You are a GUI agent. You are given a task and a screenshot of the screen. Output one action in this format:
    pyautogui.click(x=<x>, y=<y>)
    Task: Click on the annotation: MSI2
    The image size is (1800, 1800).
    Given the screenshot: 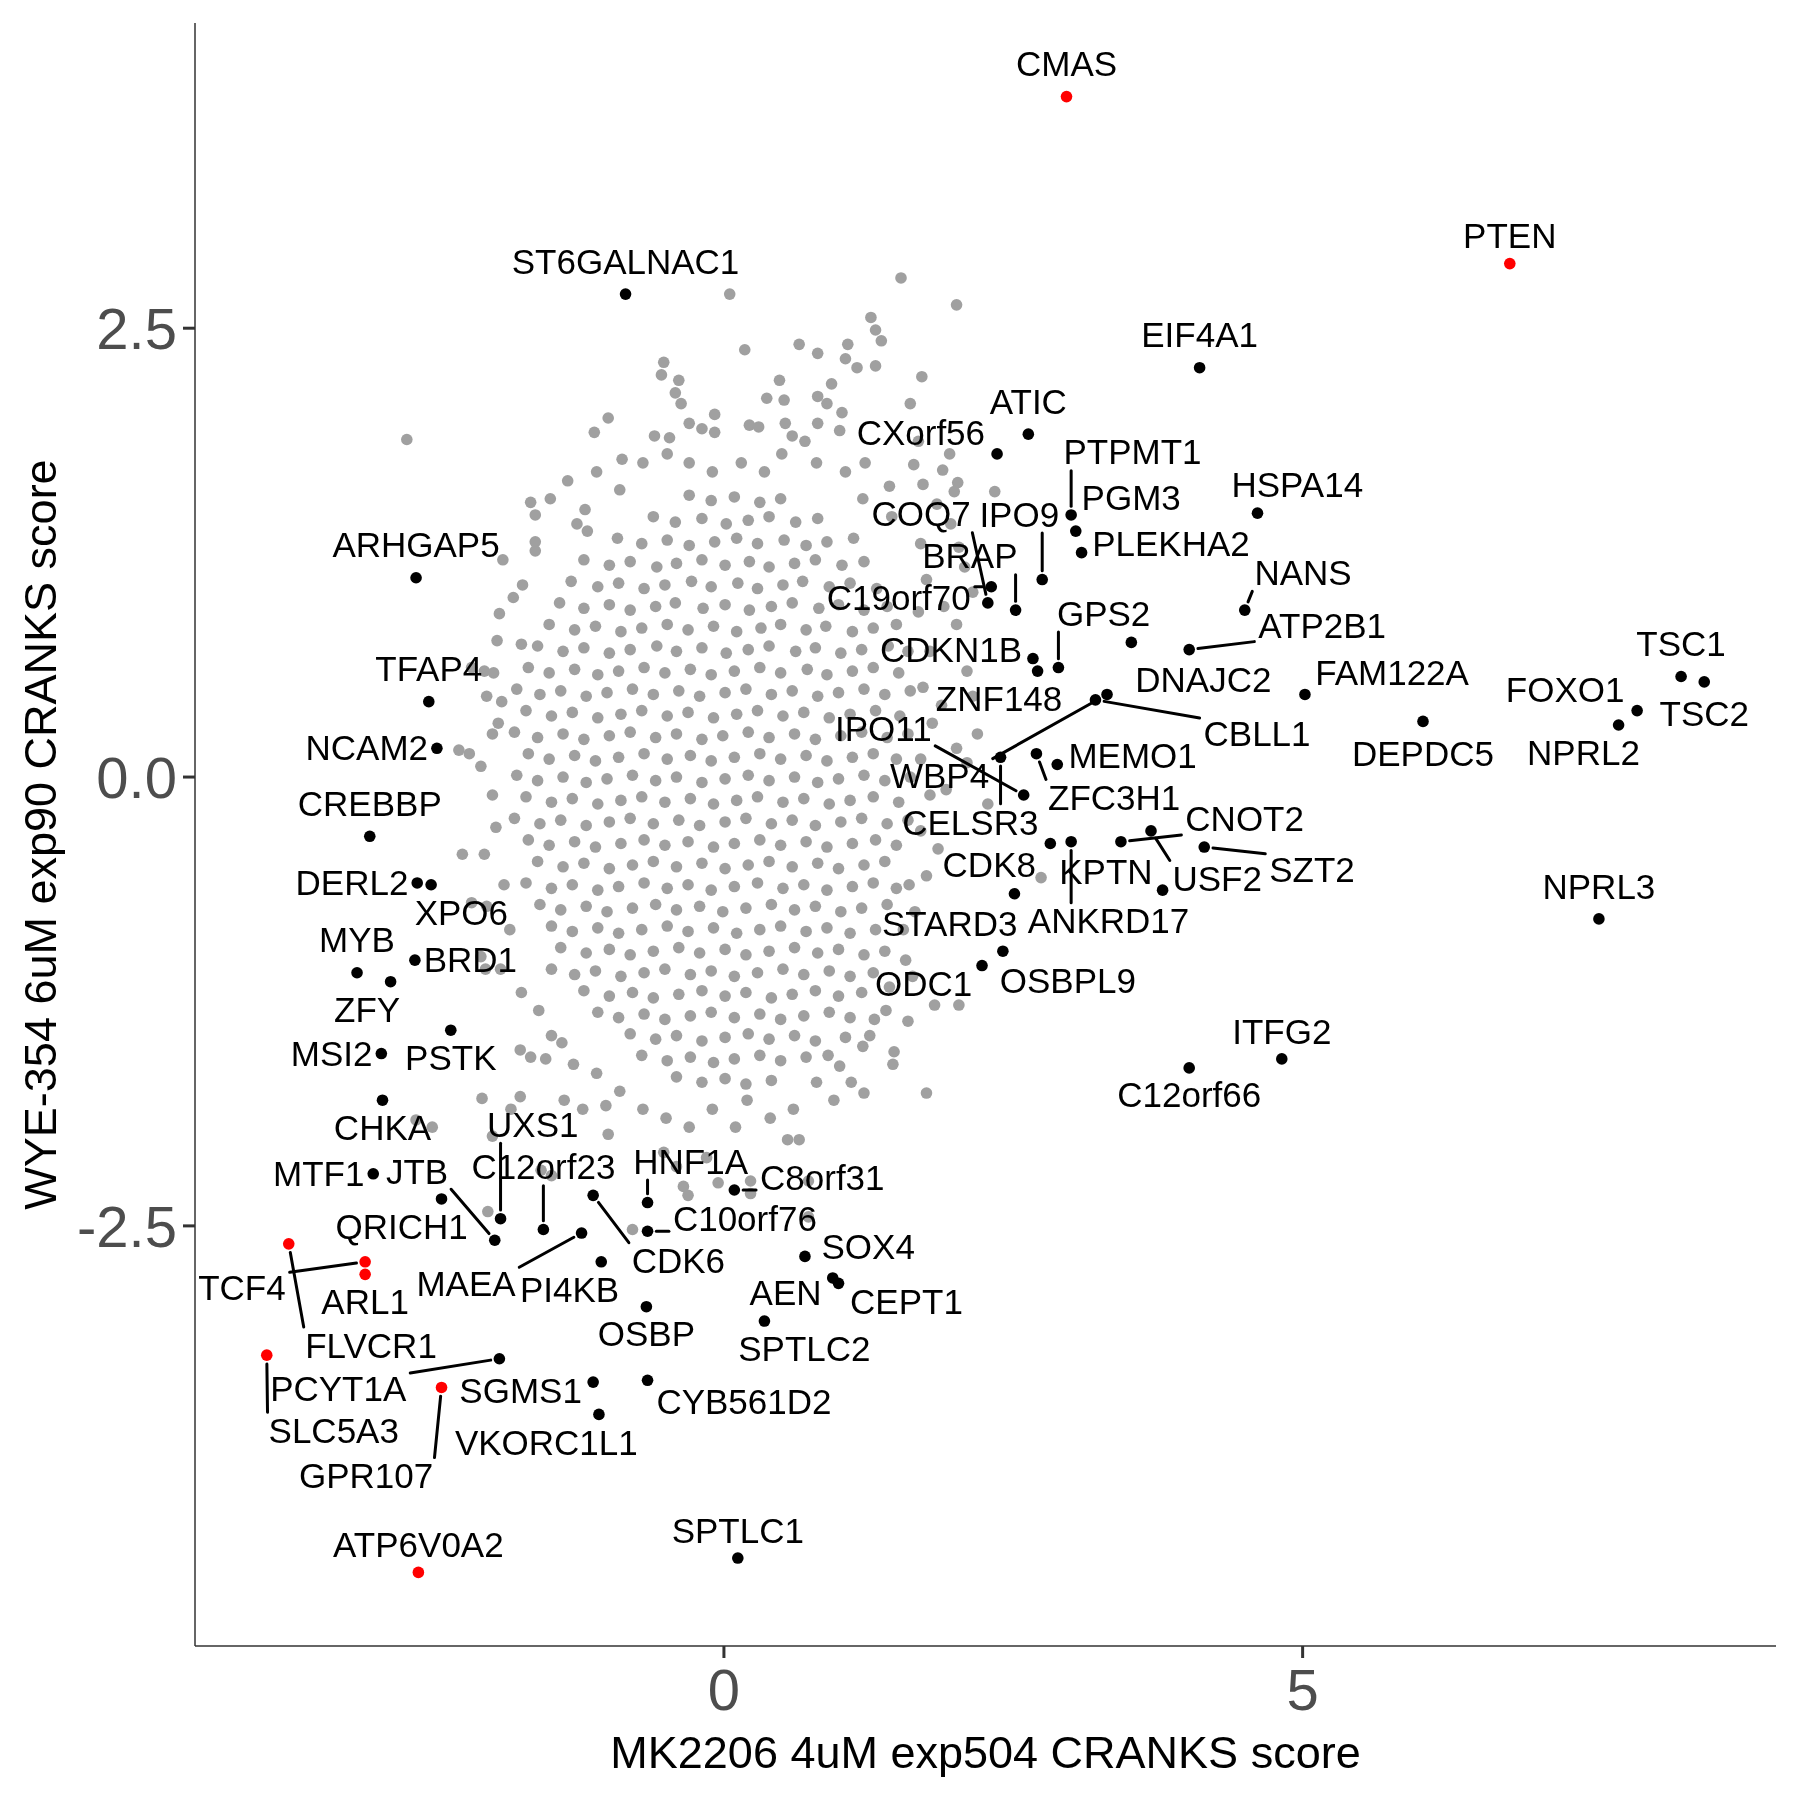 What is the action you would take?
    pyautogui.click(x=331, y=1053)
    